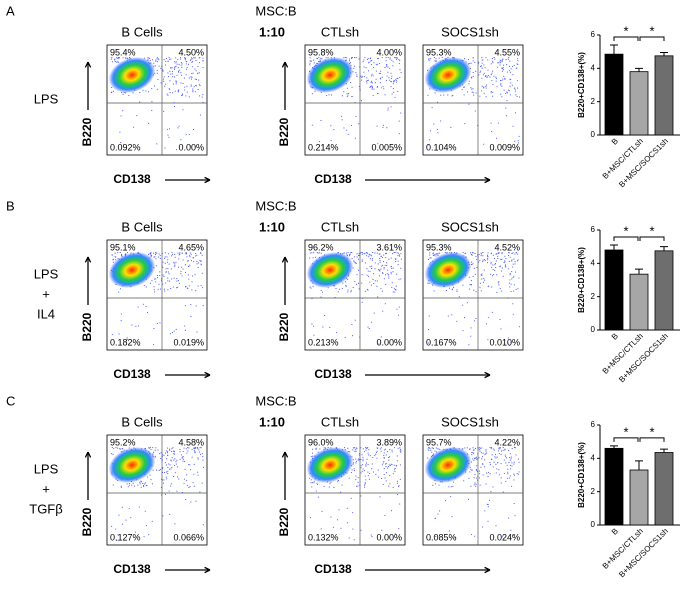 The image size is (697, 605). I want to click on panel-letter: A, so click(10, 10).